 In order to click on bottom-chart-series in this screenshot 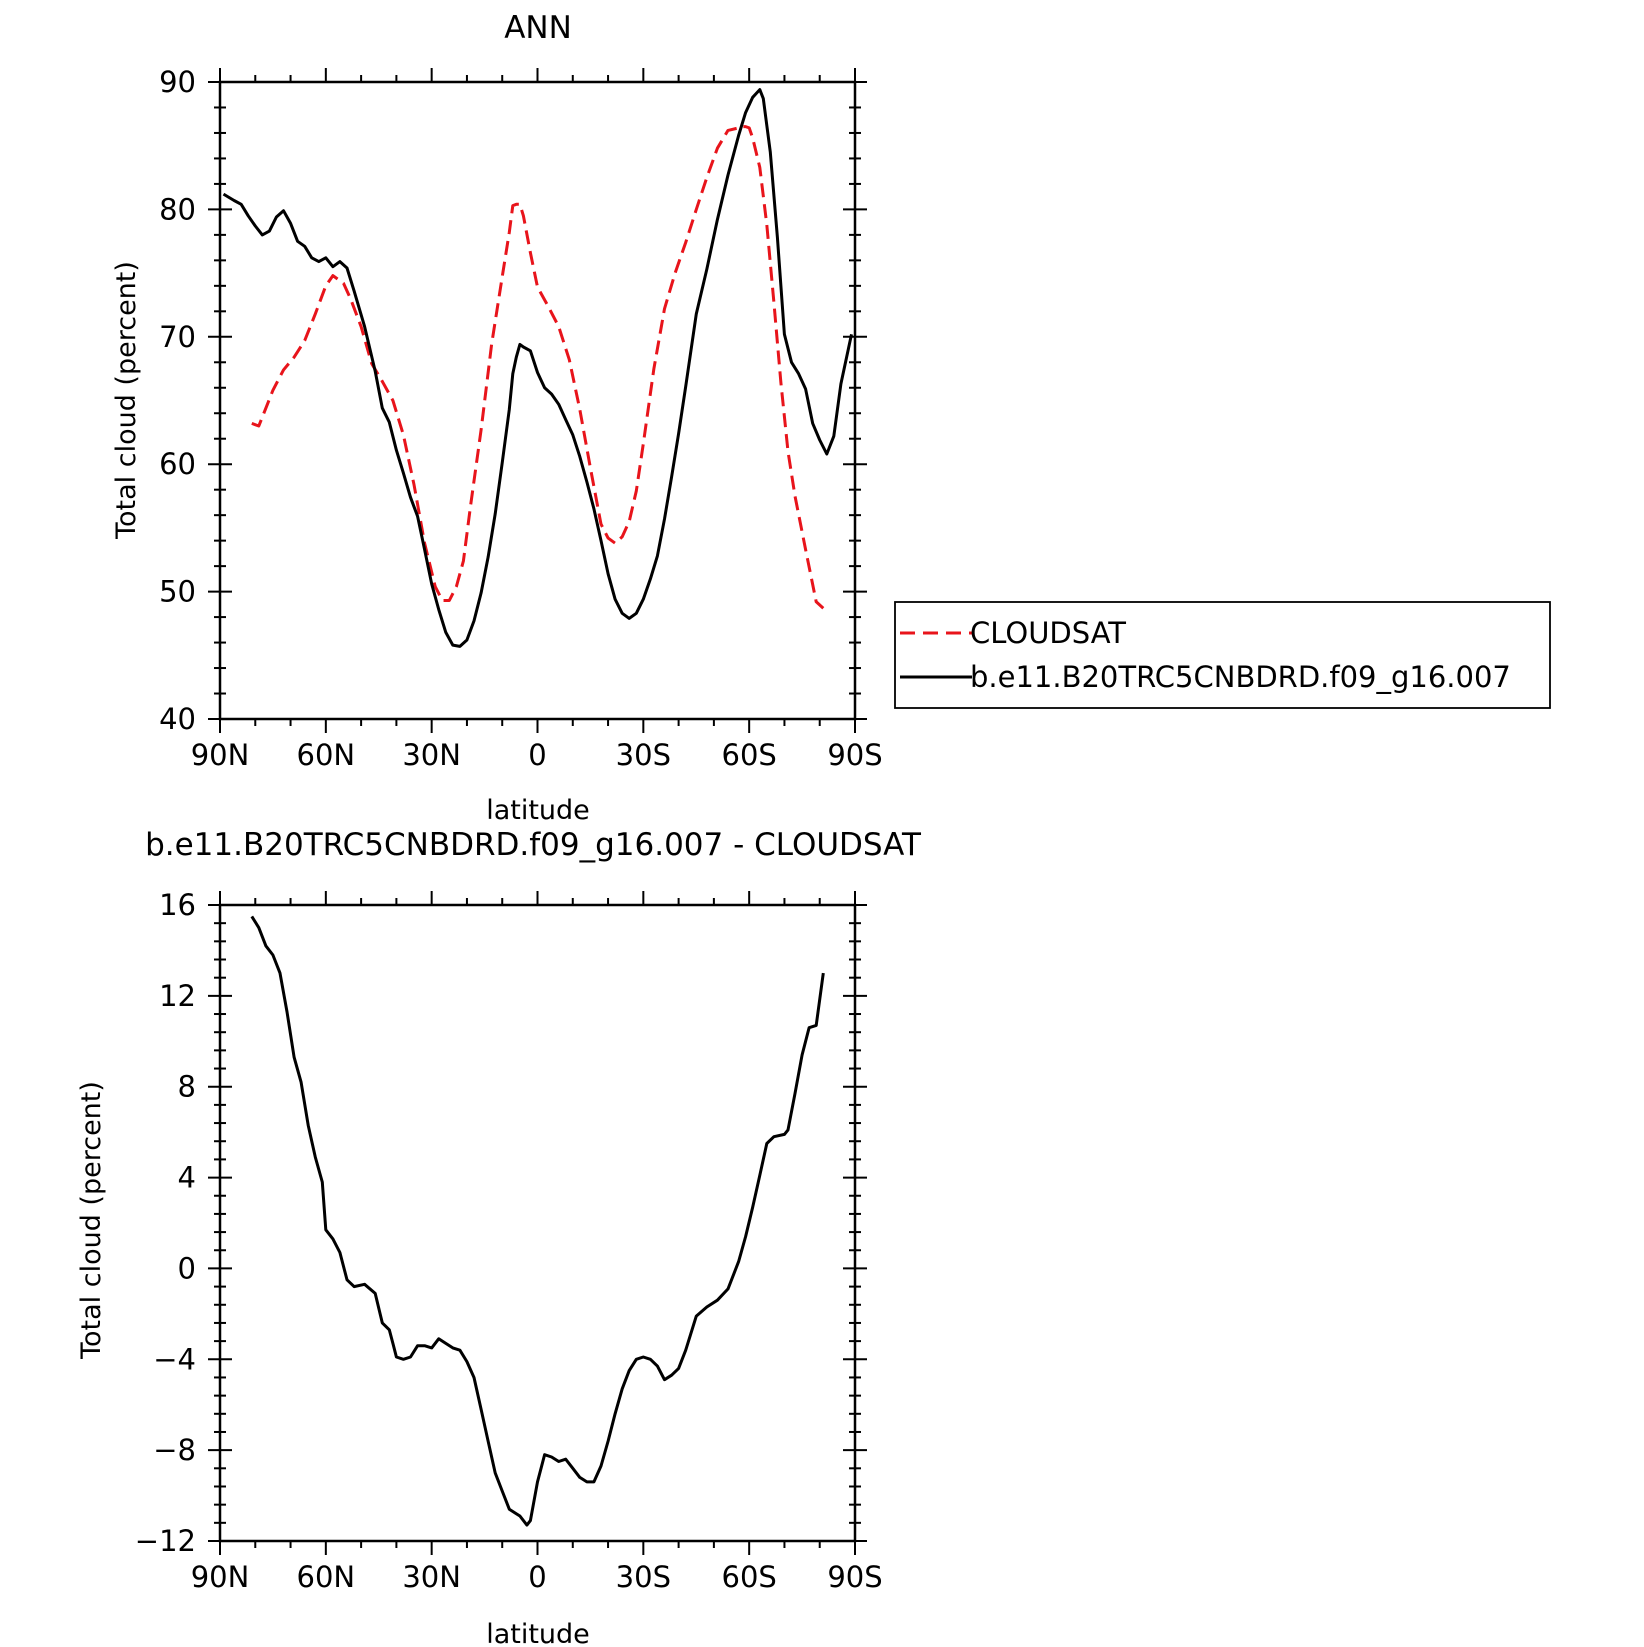, I will do `click(537, 1221)`.